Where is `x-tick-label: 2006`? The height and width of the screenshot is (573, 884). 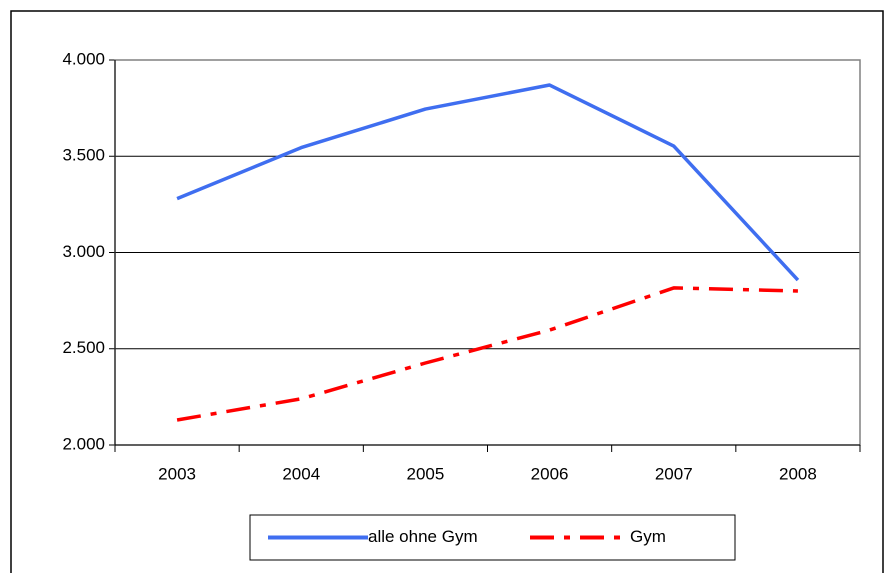 x-tick-label: 2006 is located at coordinates (550, 473).